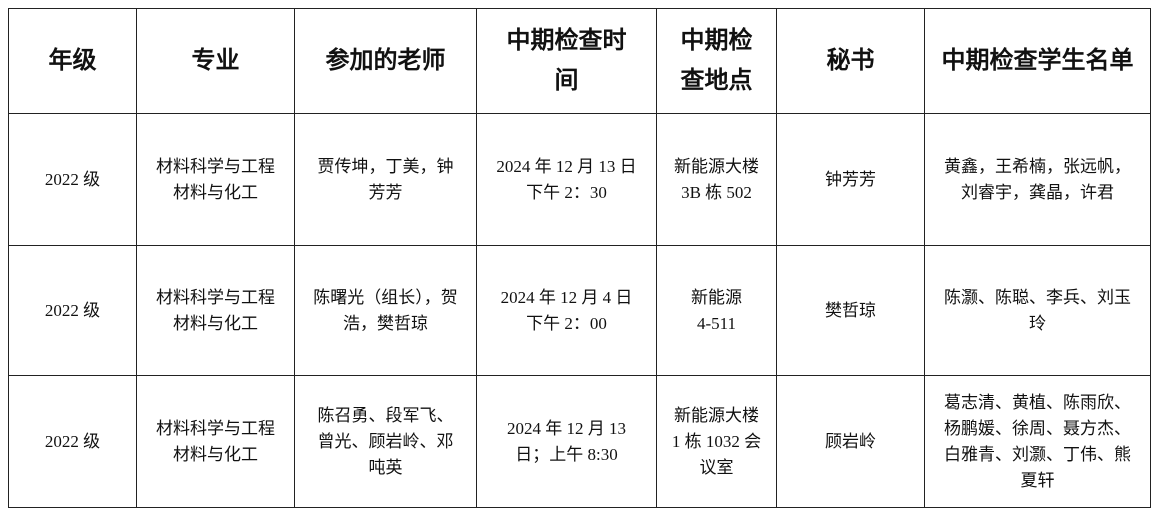  Describe the element at coordinates (1037, 428) in the screenshot. I see `cell-text-line: 杨鹏媛、徐周、聂方杰、` at that location.